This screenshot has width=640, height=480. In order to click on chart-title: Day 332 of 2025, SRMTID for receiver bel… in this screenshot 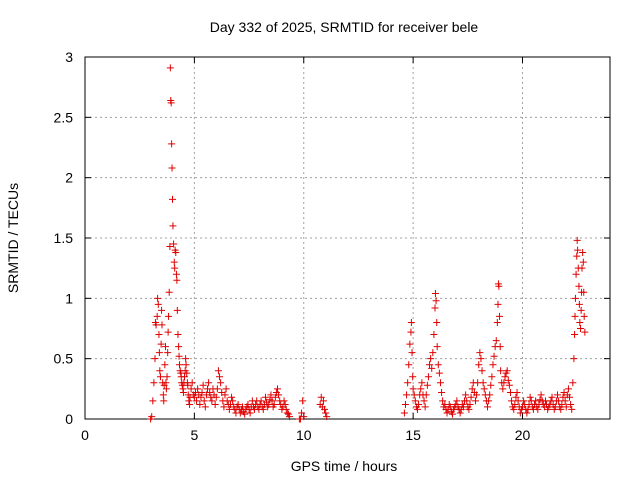, I will do `click(344, 27)`.